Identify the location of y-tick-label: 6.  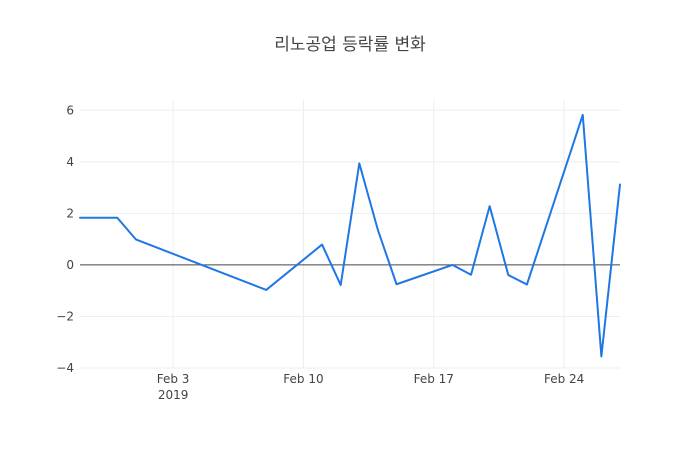
(70, 110).